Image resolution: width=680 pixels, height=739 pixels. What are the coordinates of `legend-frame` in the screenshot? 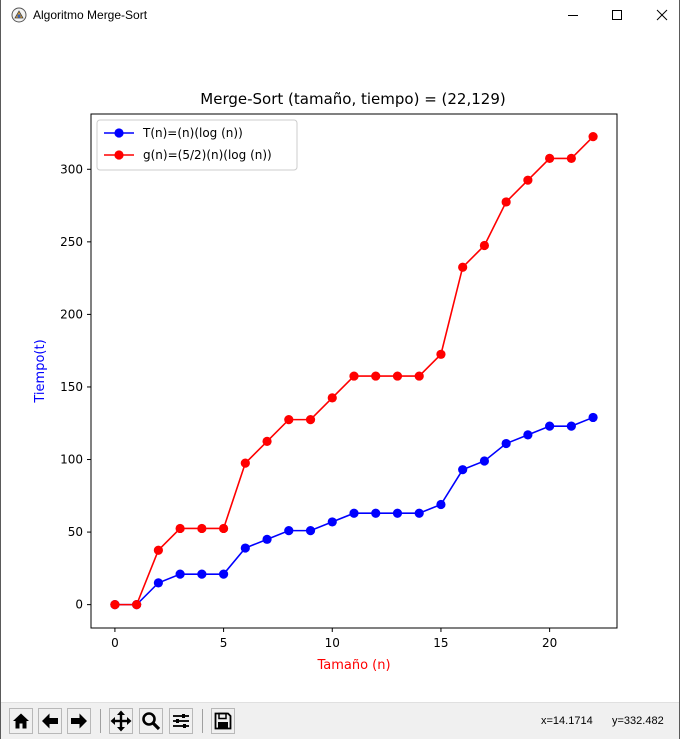 It's located at (197, 145).